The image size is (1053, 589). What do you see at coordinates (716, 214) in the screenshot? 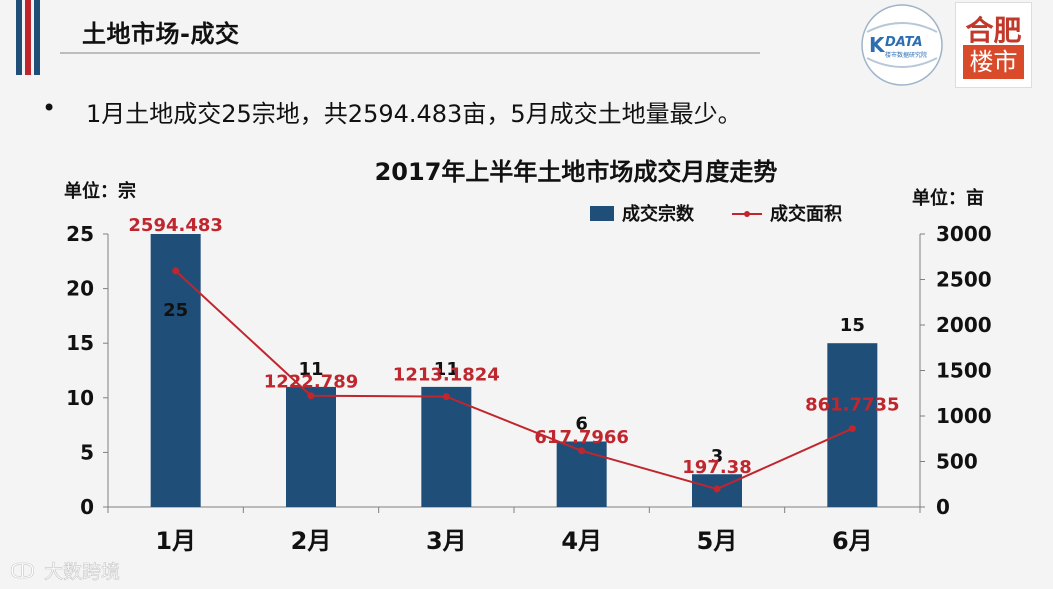
I see `chart-legend: 成交宗数 成交面积` at bounding box center [716, 214].